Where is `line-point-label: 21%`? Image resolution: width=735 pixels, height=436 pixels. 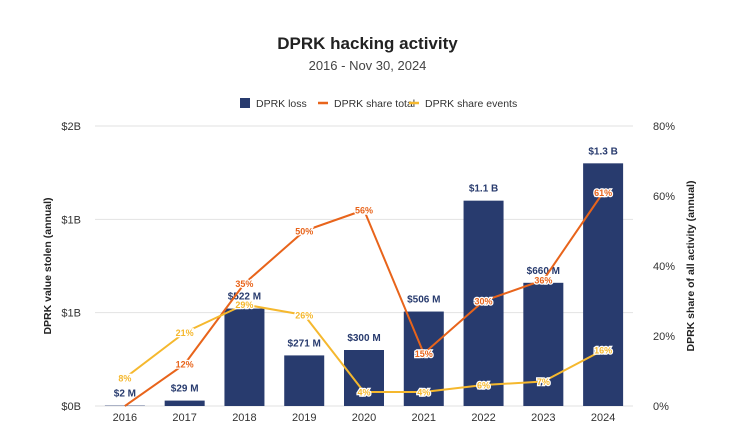
line-point-label: 21% is located at coordinates (185, 333).